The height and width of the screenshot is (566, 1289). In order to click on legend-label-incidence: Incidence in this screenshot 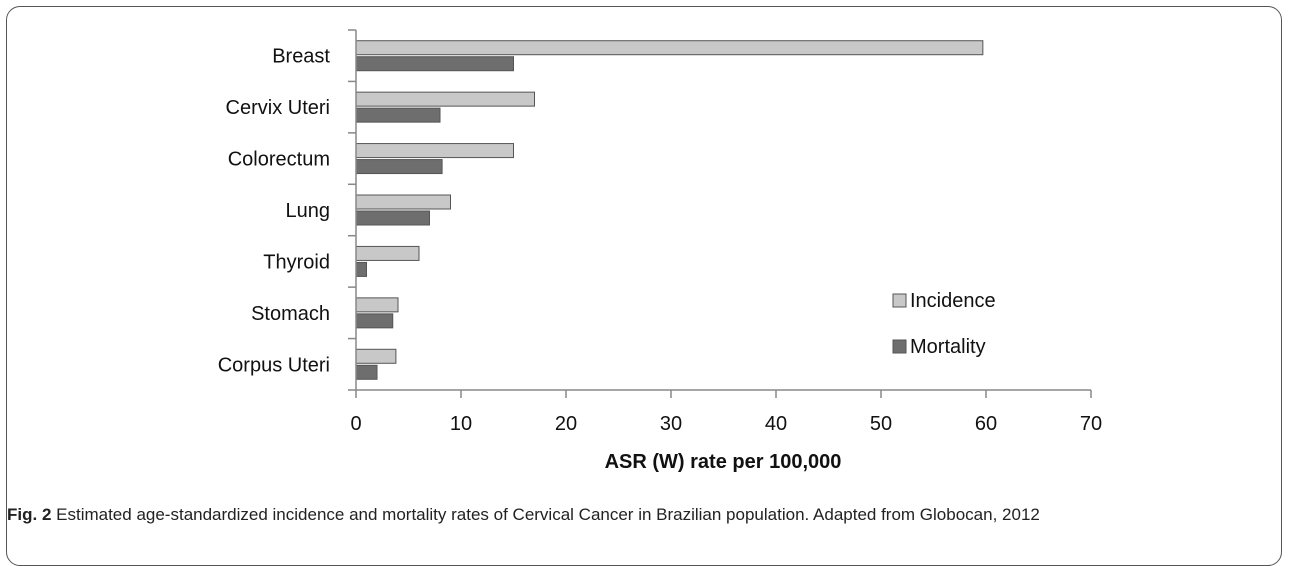, I will do `click(953, 301)`.